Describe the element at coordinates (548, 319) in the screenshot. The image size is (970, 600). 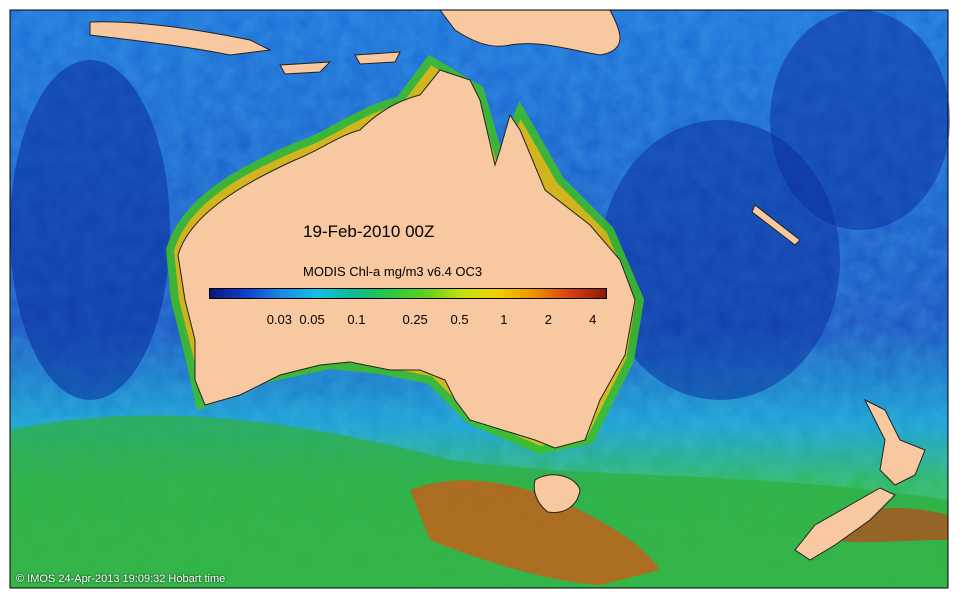
I see `colorbar-tick-6: 2` at that location.